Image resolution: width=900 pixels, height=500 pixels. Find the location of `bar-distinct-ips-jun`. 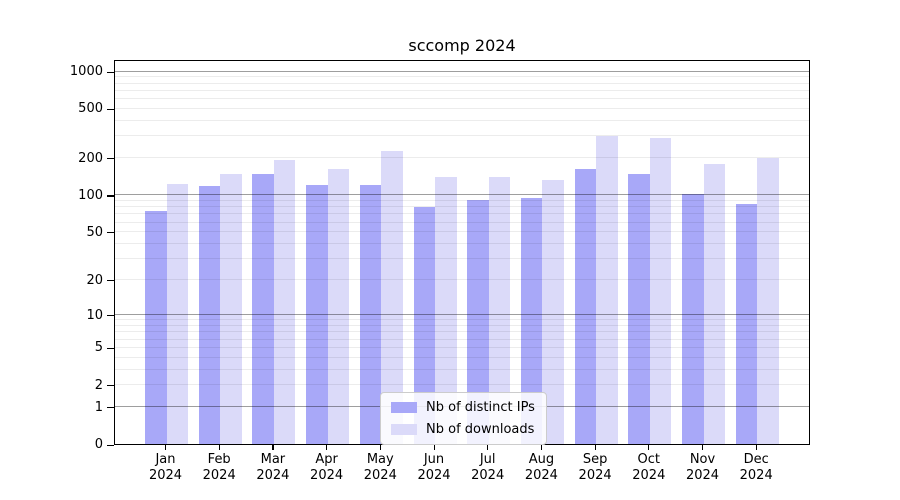

bar-distinct-ips-jun is located at coordinates (424, 325).